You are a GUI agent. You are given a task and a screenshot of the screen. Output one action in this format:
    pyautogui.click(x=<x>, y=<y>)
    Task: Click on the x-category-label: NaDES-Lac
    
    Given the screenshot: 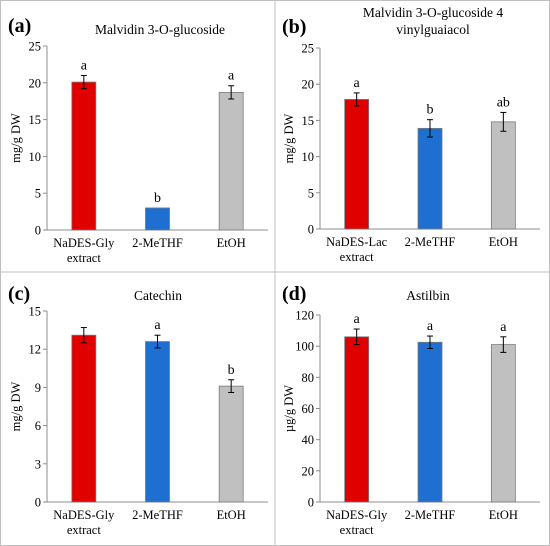 What is the action you would take?
    pyautogui.click(x=357, y=242)
    